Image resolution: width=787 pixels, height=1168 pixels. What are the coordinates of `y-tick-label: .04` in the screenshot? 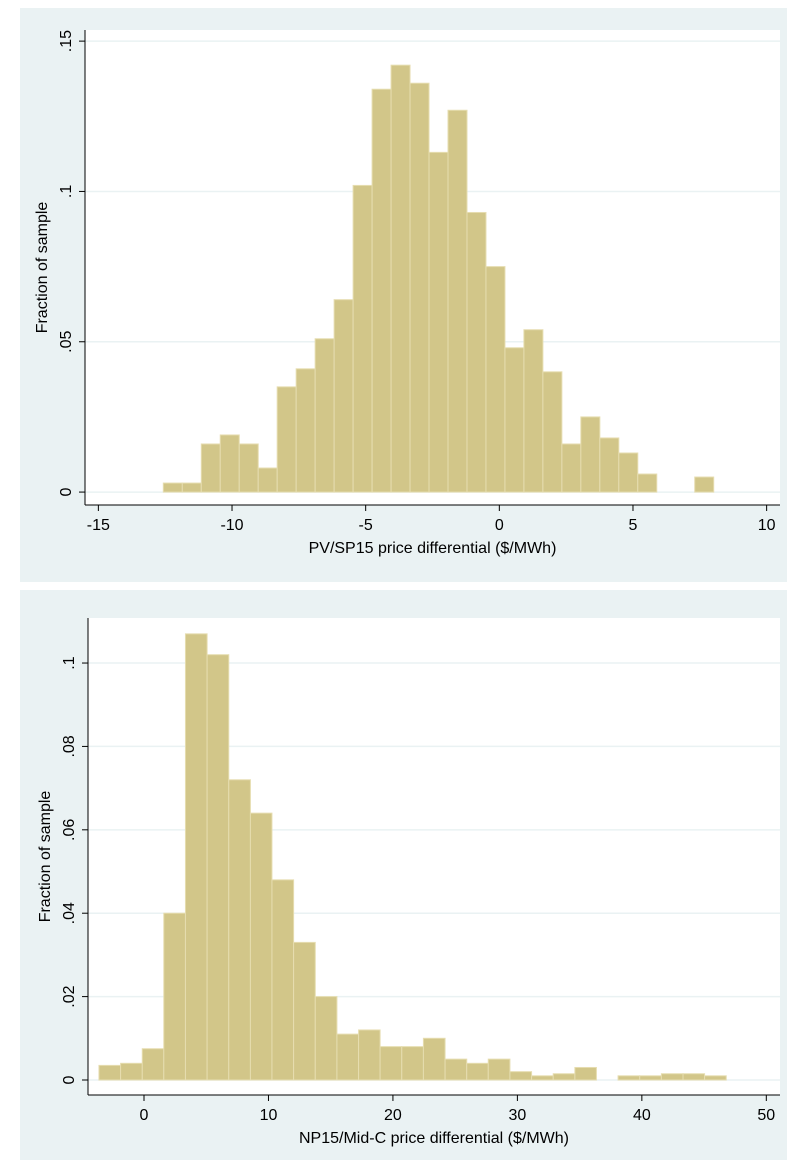 It's located at (69, 913).